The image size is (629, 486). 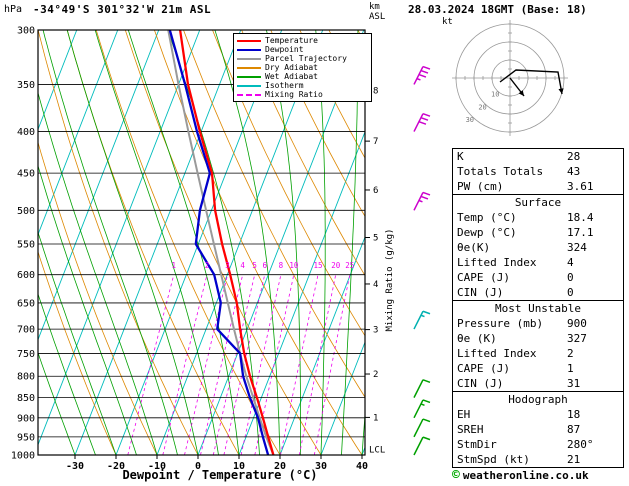 What do you see at coordinates (525, 475) in the screenshot?
I see `copyright-text: weatheronline.co.uk` at bounding box center [525, 475].